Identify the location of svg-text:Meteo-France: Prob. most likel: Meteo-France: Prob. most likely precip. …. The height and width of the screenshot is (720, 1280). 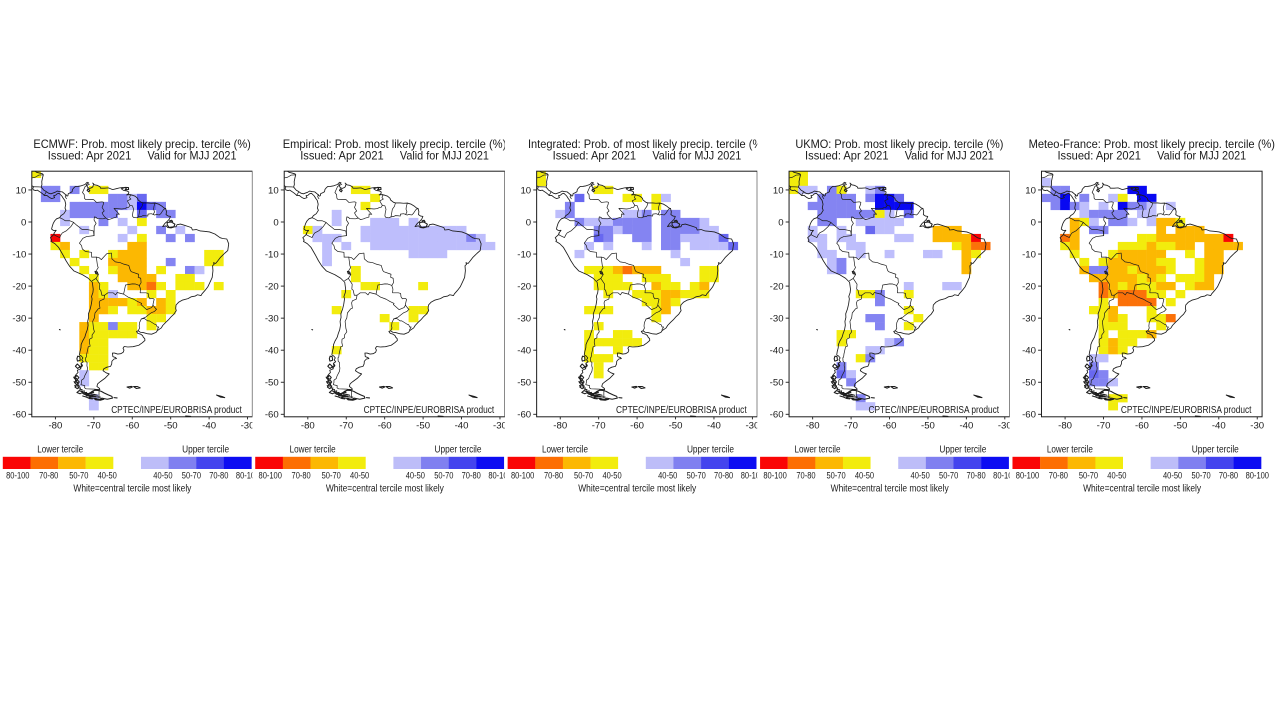
(1152, 144).